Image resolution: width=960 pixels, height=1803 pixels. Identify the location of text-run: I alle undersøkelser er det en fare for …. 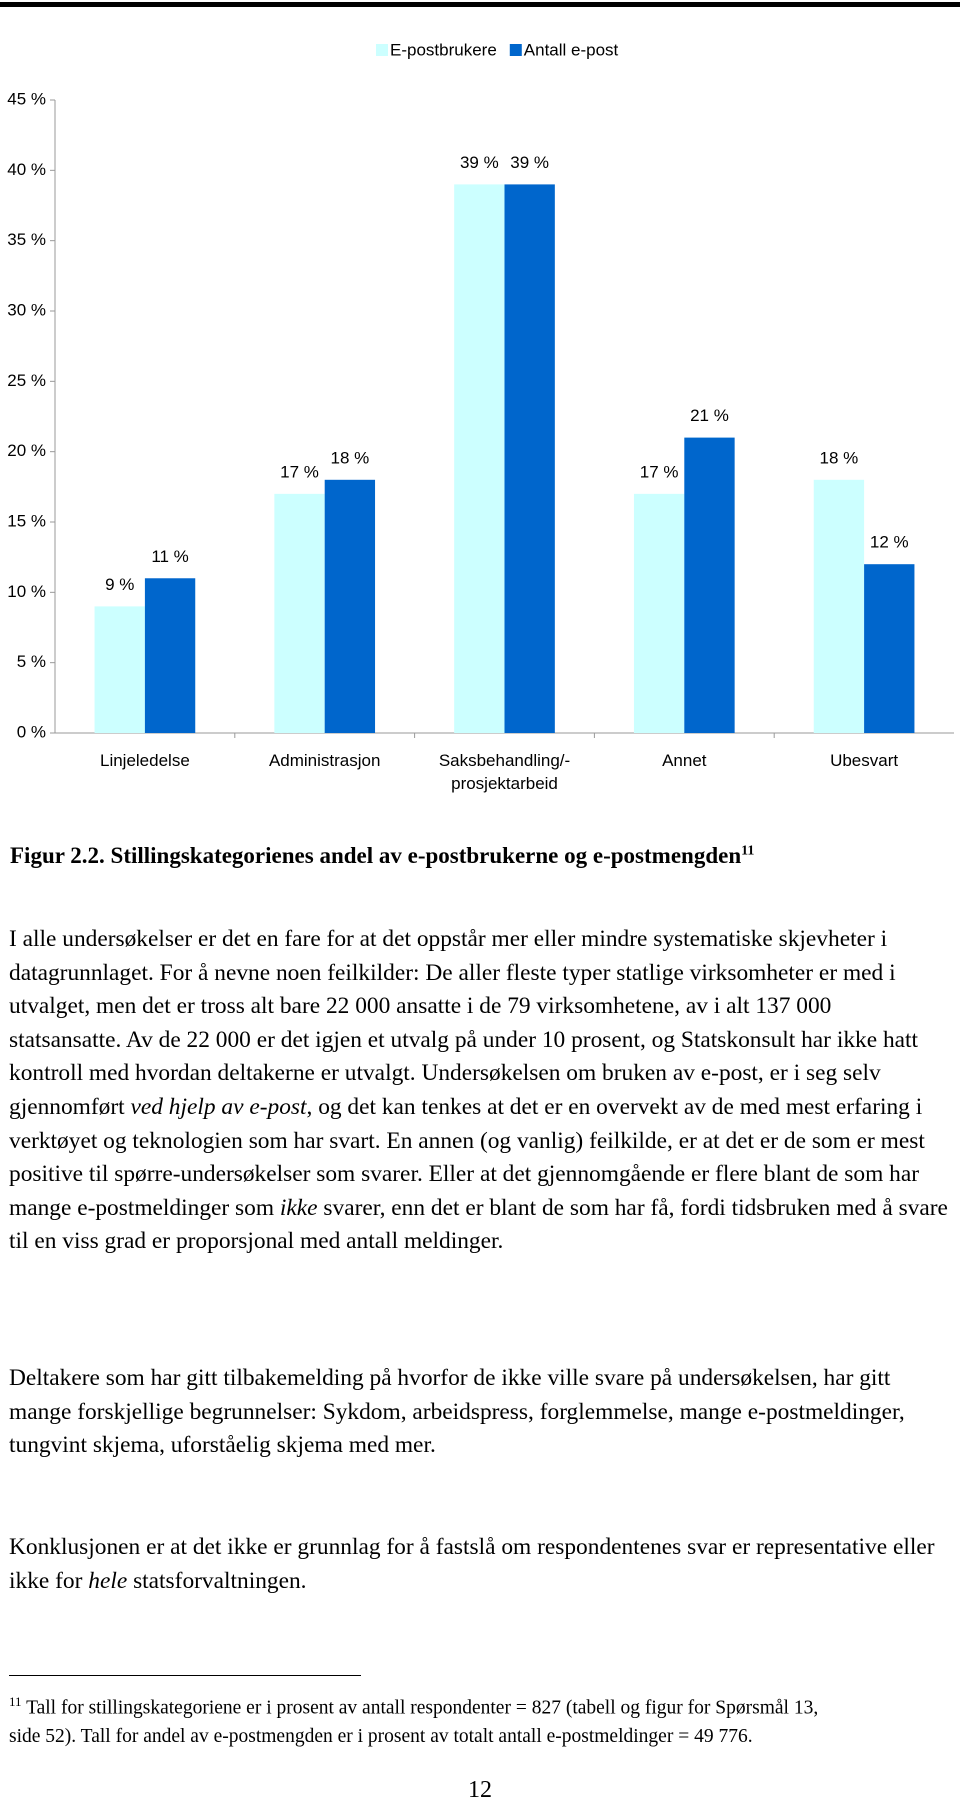
(464, 1023).